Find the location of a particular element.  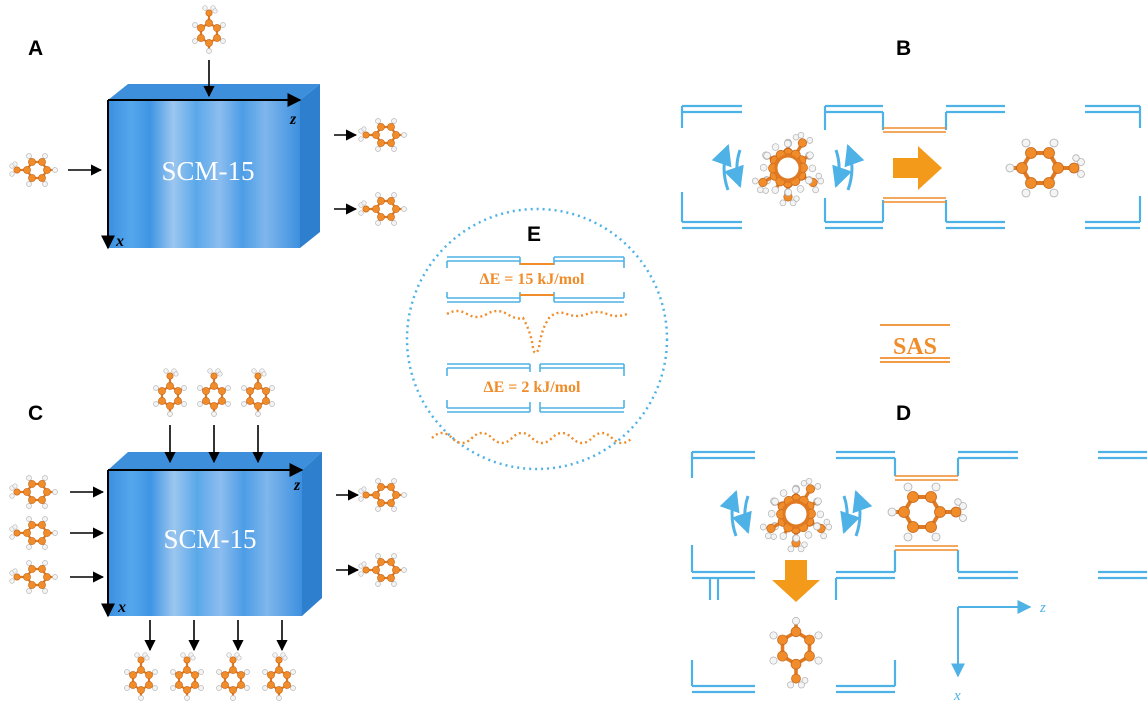

inset-circle is located at coordinates (537, 339).